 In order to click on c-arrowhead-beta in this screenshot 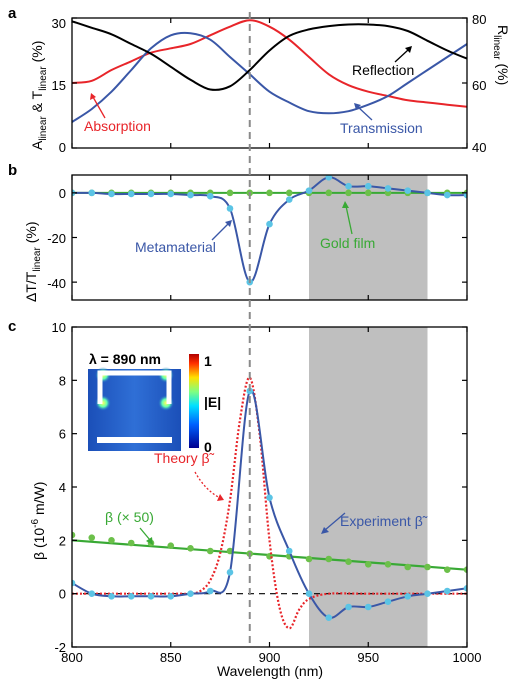, I will do `click(149, 541)`.